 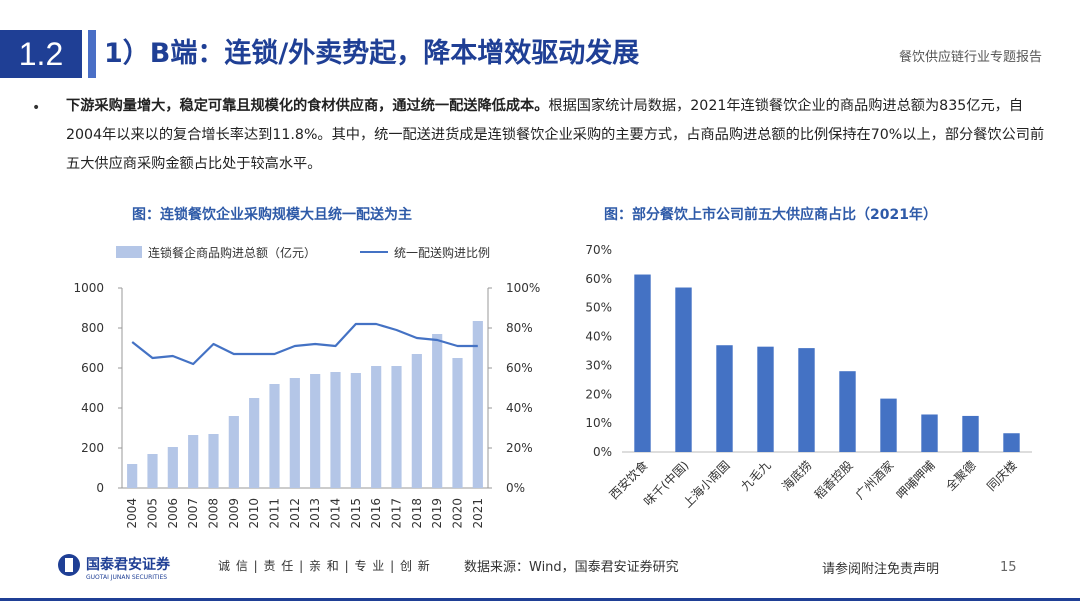 I want to click on left-tick-label: 0, so click(x=100, y=488).